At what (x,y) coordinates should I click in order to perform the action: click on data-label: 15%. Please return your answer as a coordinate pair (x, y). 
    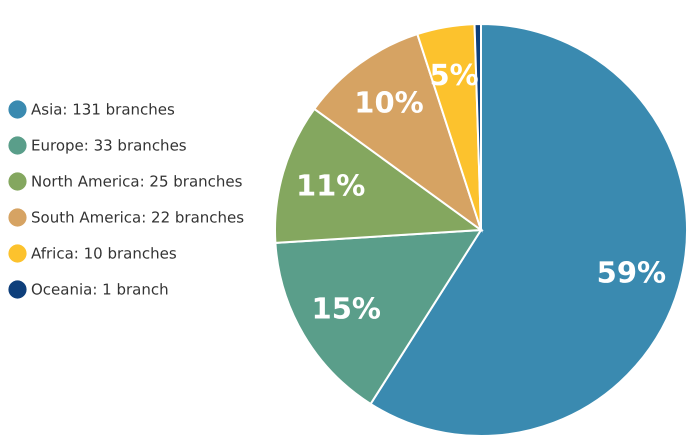
    Looking at the image, I should click on (346, 309).